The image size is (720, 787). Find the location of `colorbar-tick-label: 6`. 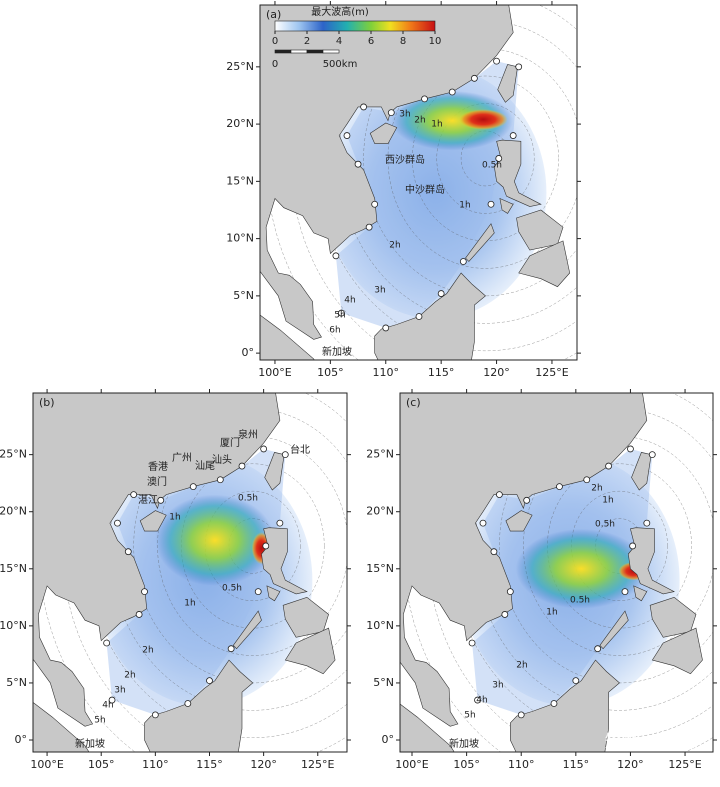

colorbar-tick-label: 6 is located at coordinates (371, 41).